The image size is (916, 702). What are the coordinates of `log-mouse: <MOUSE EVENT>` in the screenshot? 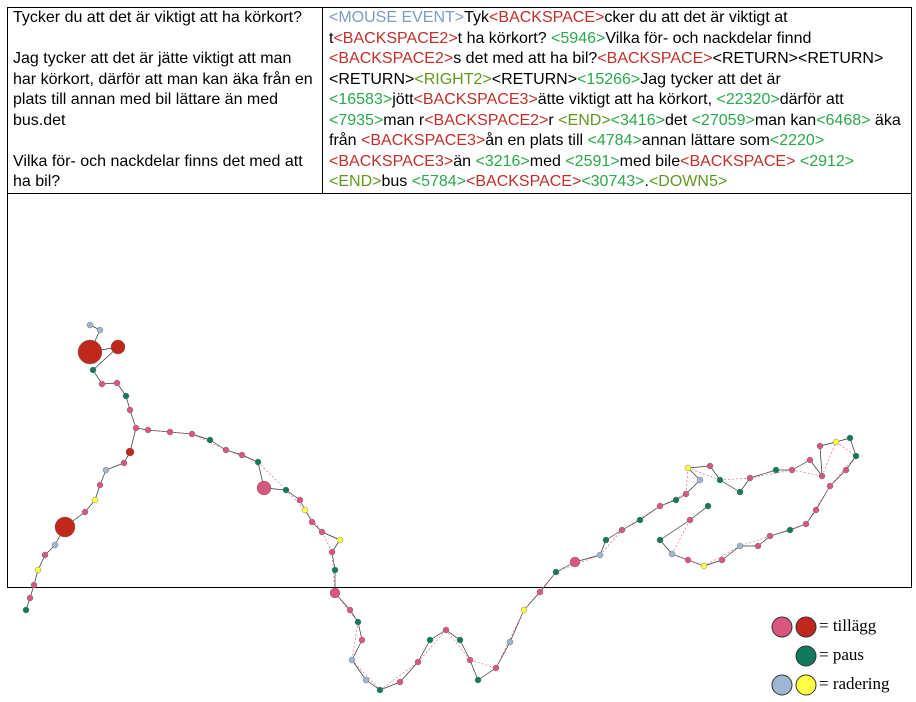 It's located at (397, 17).